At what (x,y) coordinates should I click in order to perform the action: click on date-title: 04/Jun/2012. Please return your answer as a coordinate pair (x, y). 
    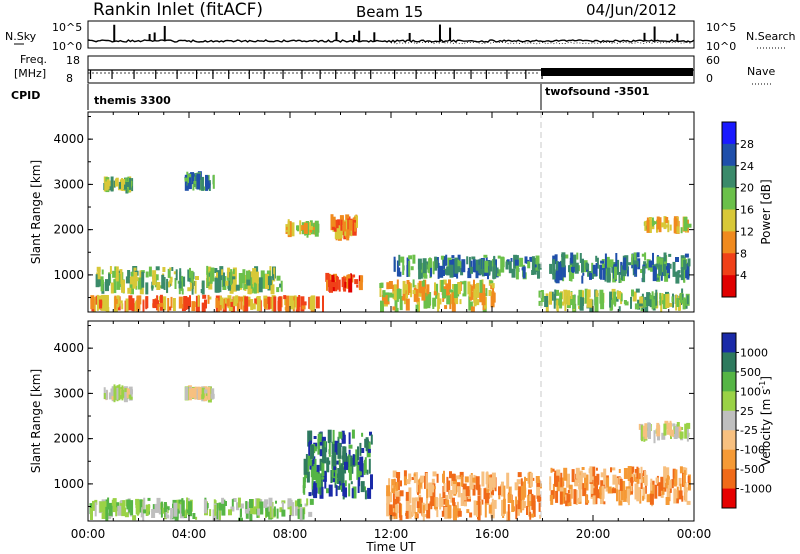
    Looking at the image, I should click on (631, 10).